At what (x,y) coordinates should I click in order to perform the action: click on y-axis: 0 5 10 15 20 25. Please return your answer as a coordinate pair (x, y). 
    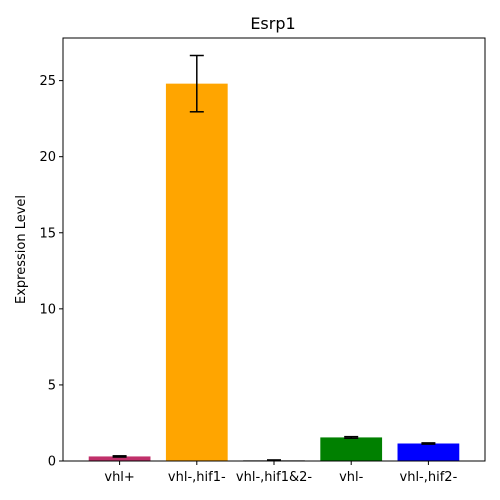
    Looking at the image, I should click on (51, 272).